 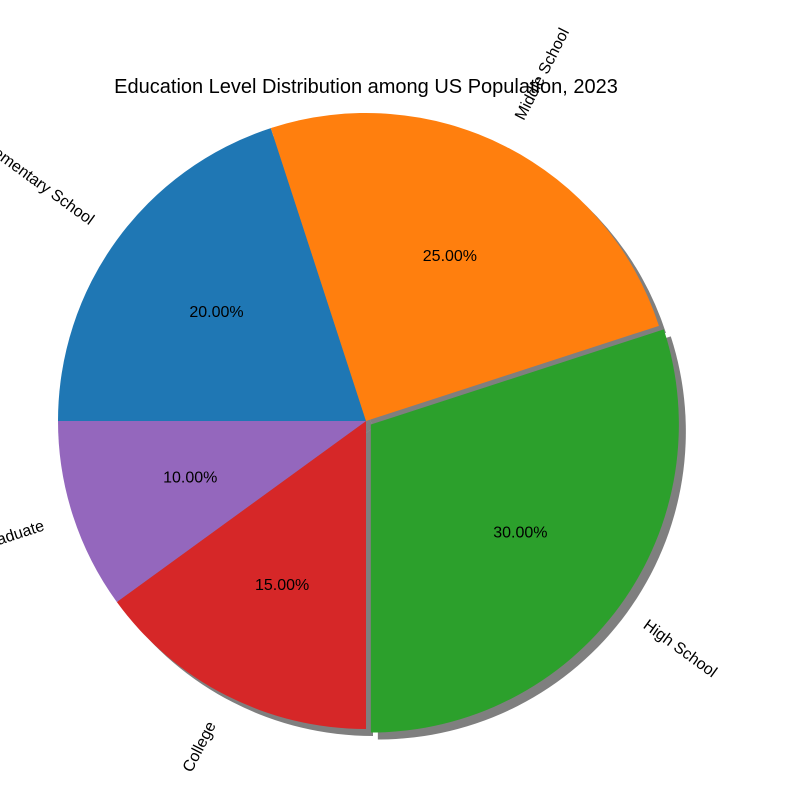 What do you see at coordinates (190, 478) in the screenshot?
I see `percent-label-postgraduate: 10.00%` at bounding box center [190, 478].